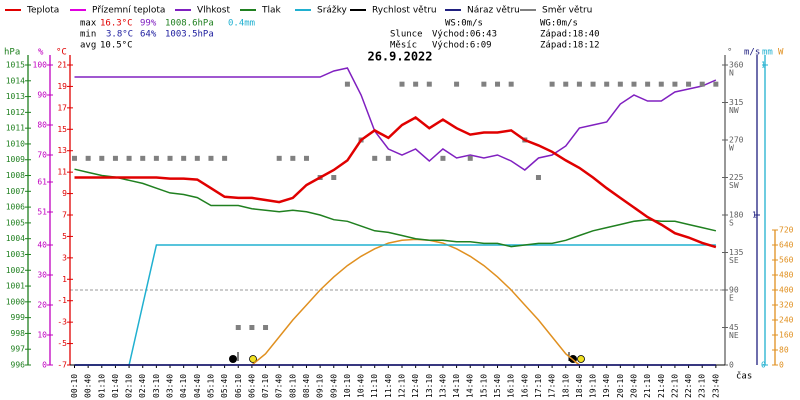 The height and width of the screenshot is (400, 800). Describe the element at coordinates (786, 245) in the screenshot. I see `y-tick-label: 640` at that location.